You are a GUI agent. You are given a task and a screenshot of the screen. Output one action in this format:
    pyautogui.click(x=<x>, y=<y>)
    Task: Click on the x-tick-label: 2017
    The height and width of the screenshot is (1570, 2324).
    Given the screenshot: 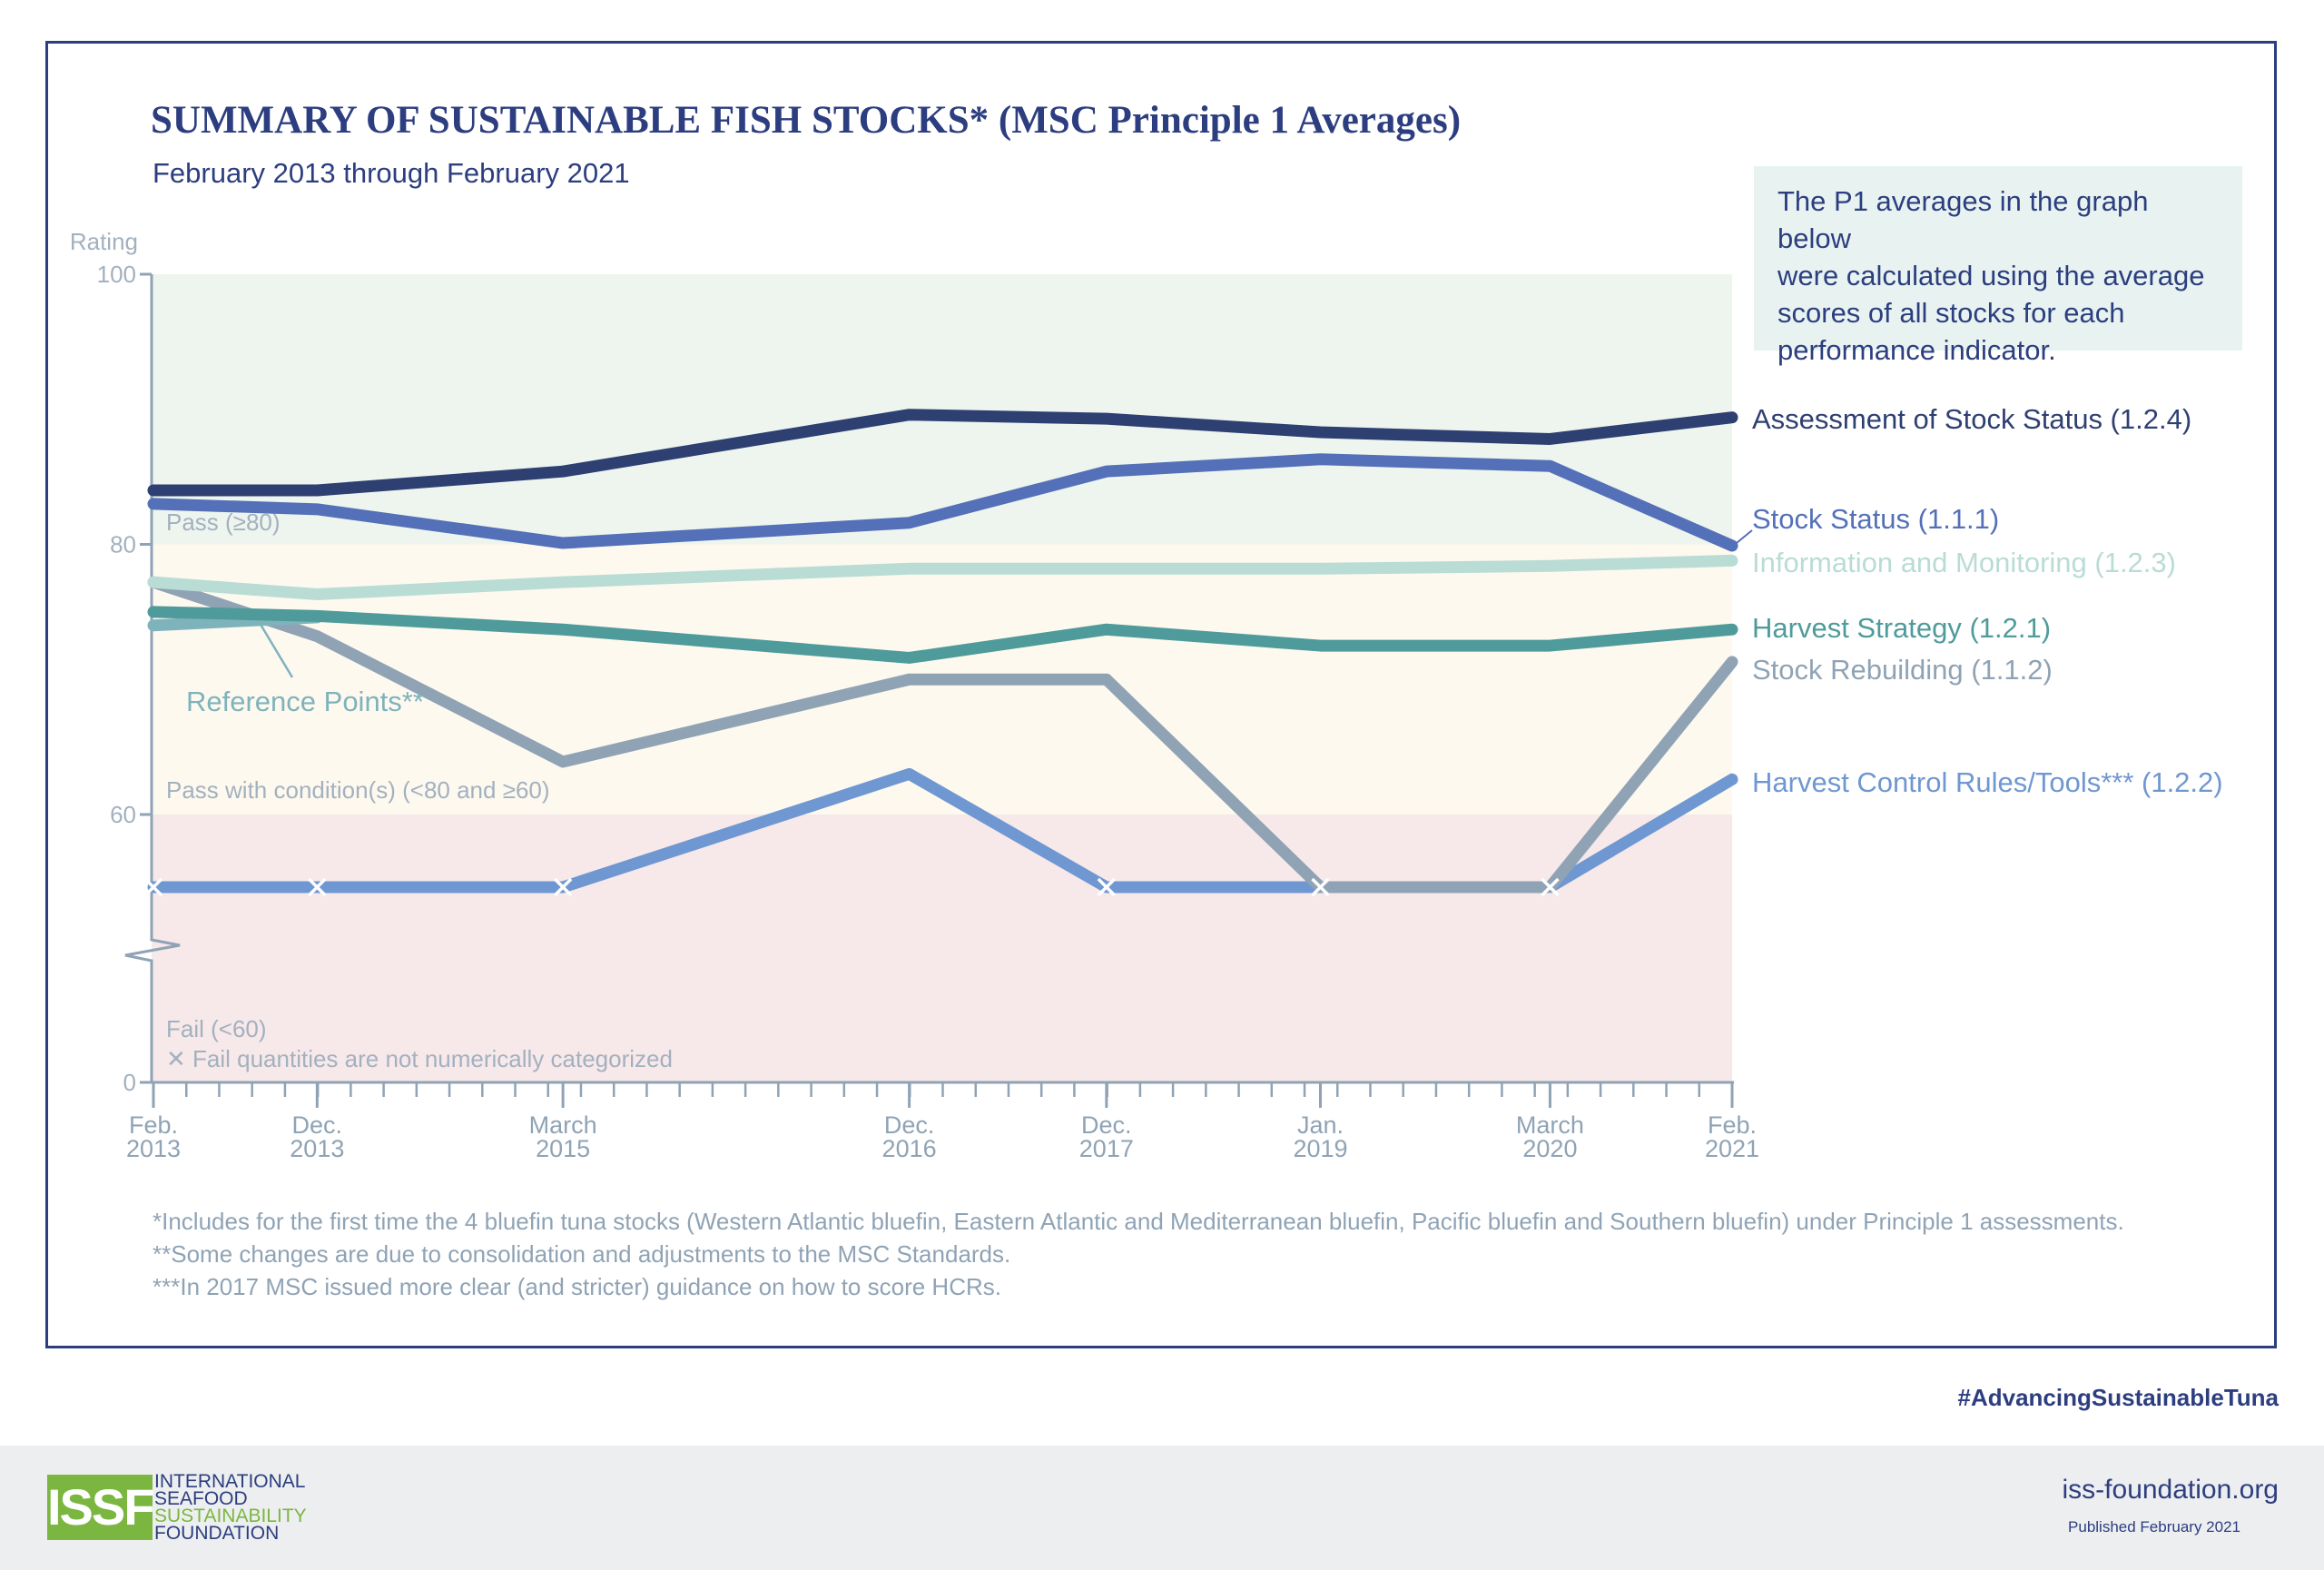 What is the action you would take?
    pyautogui.click(x=1106, y=1149)
    